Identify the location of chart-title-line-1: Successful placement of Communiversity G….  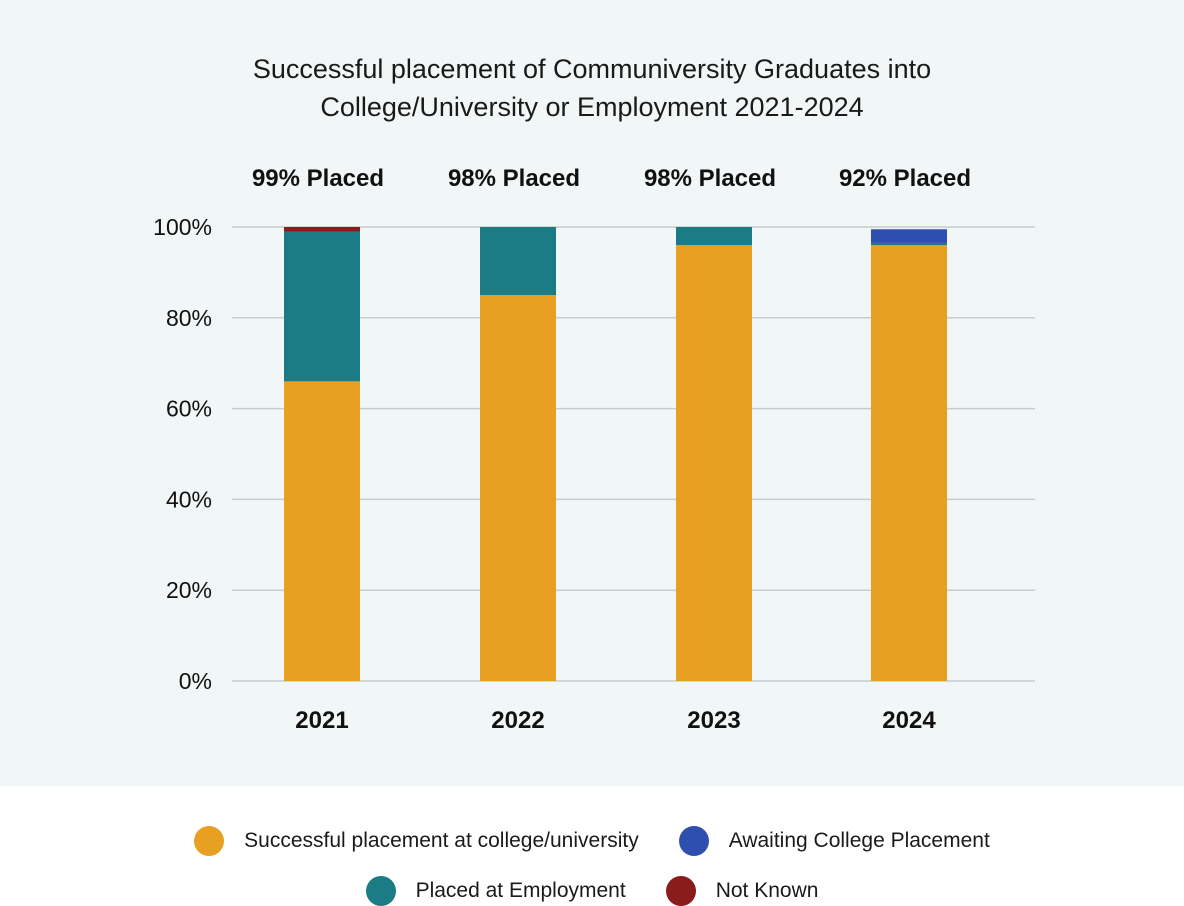
(592, 69).